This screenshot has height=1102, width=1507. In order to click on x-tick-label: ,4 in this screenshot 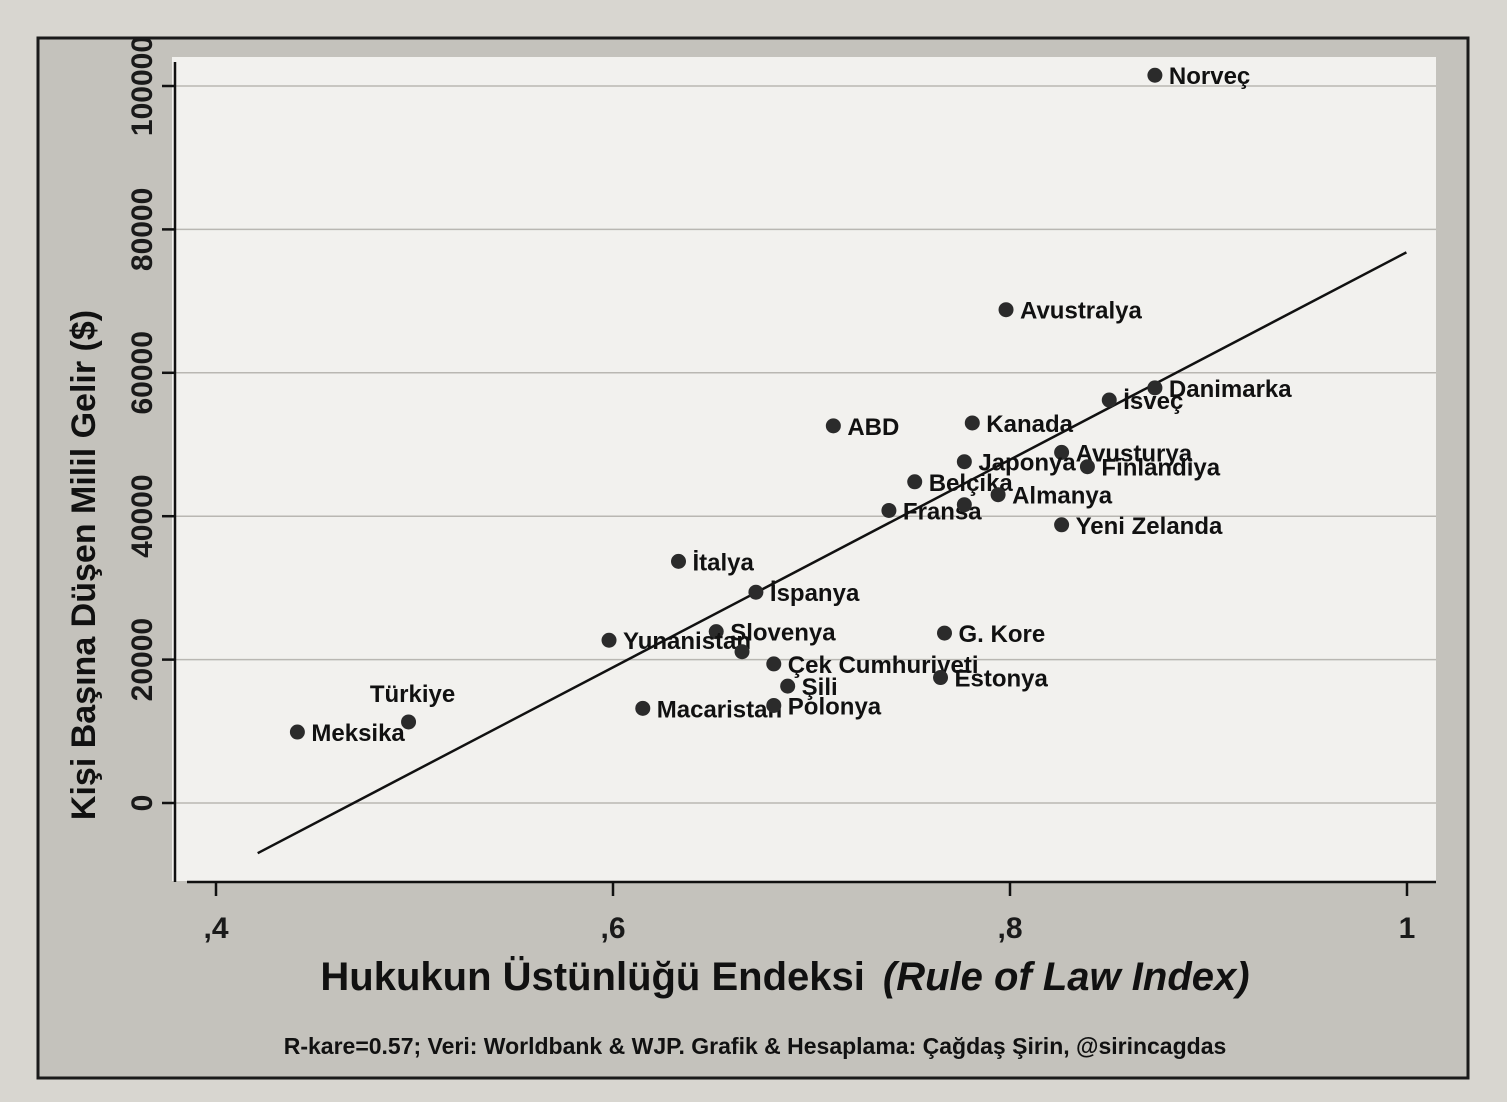, I will do `click(215, 928)`.